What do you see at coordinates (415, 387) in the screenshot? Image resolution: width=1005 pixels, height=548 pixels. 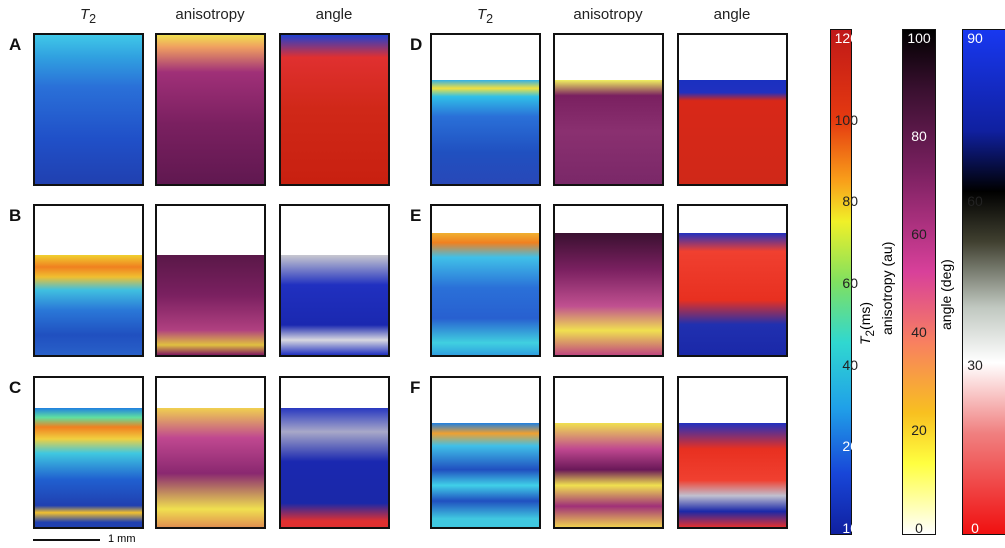 I see `panel-label: F` at bounding box center [415, 387].